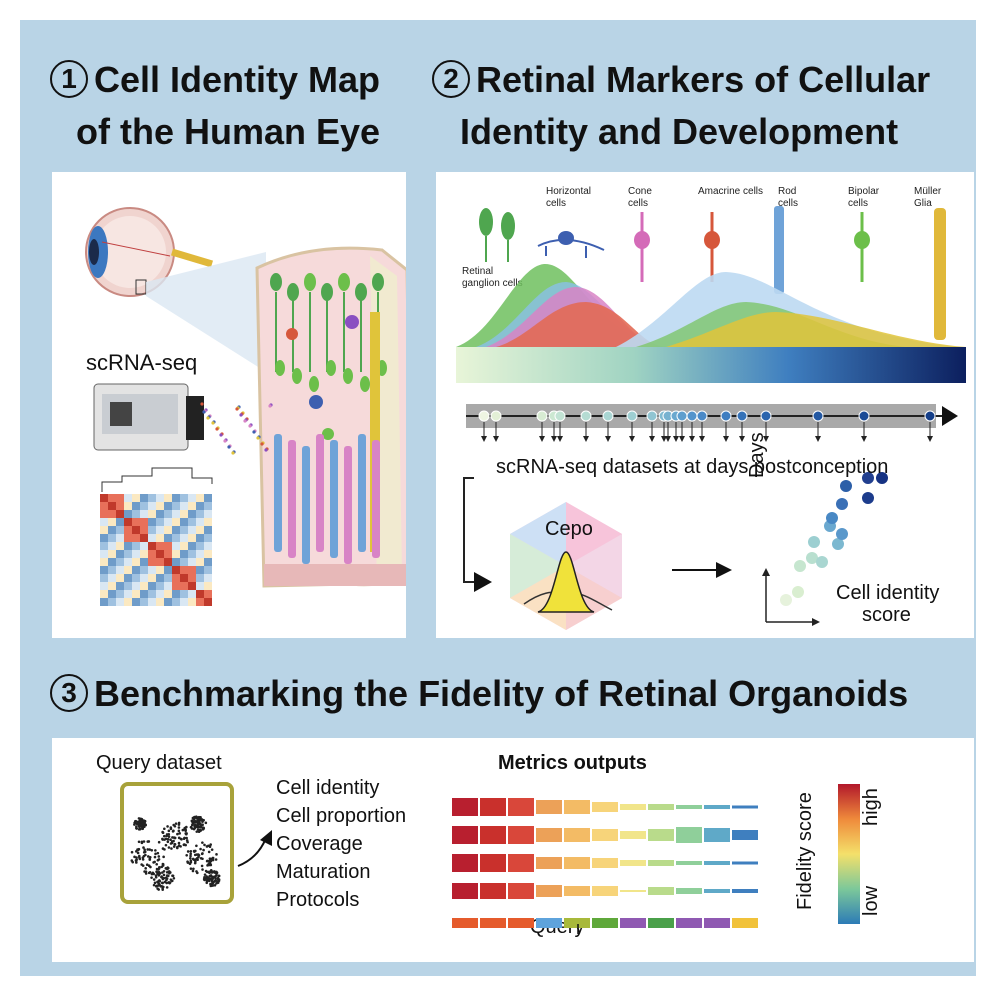 Image resolution: width=996 pixels, height=996 pixels. What do you see at coordinates (711, 305) in the screenshot?
I see `development-density-curves` at bounding box center [711, 305].